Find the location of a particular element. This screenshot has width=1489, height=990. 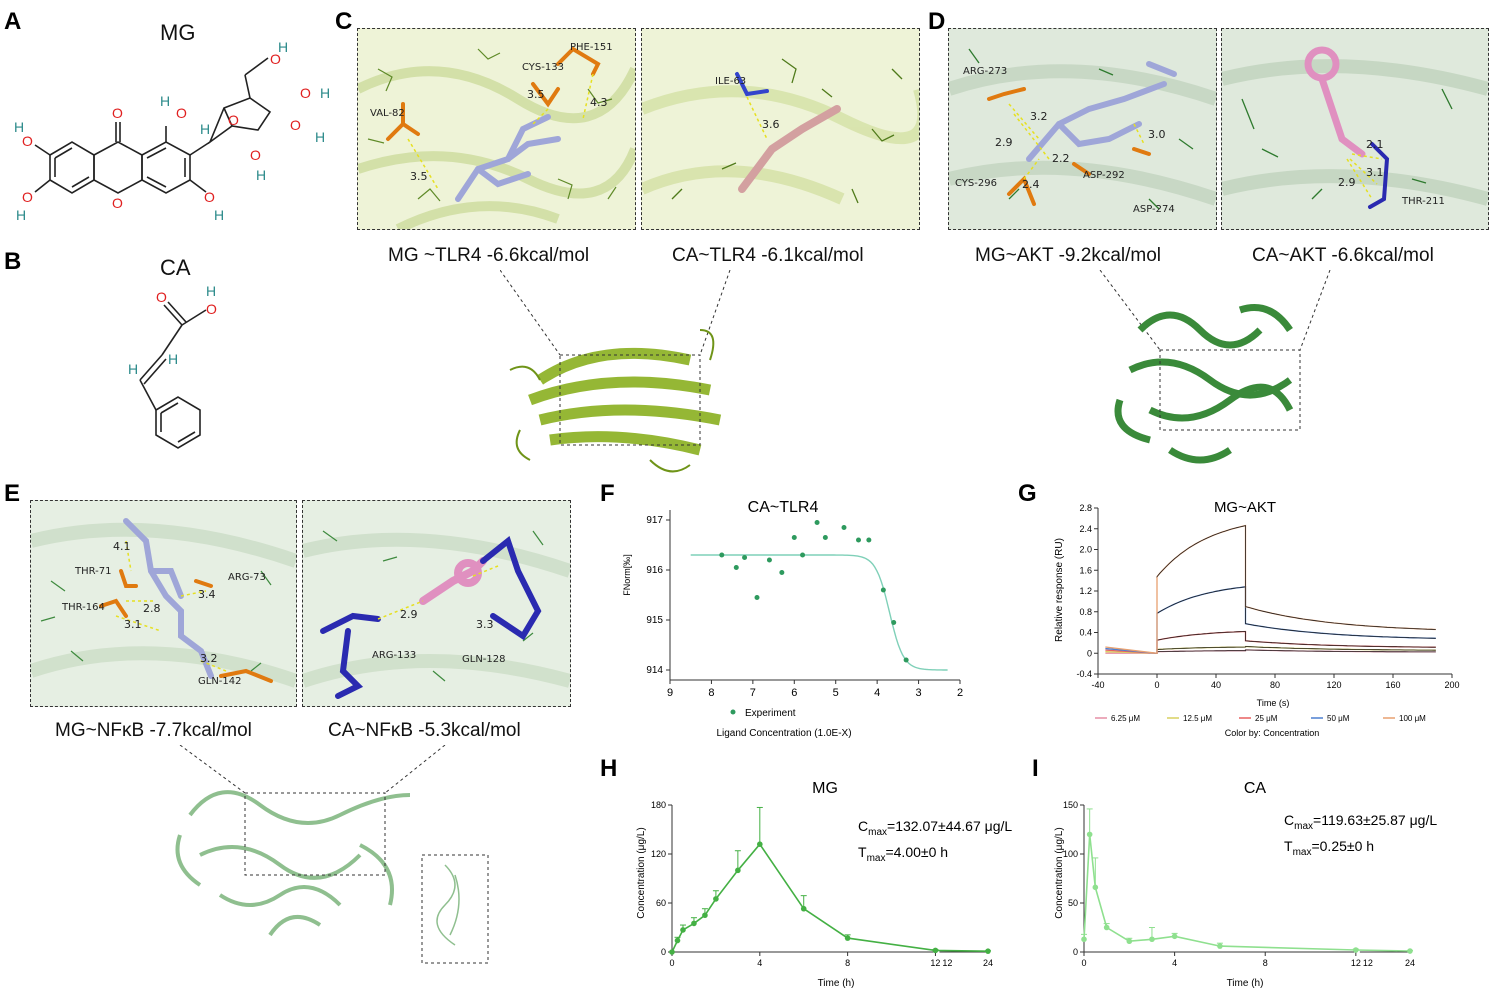

chart-h-ylabel: Concentration (μg/L) is located at coordinates (641, 872).